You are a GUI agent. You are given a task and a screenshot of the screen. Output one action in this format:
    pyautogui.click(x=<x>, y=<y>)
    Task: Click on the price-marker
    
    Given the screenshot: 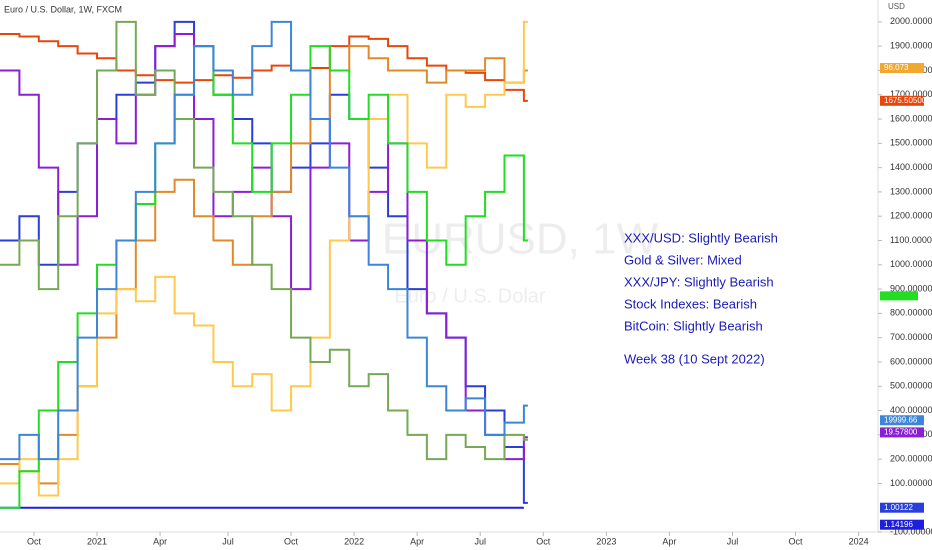 What is the action you would take?
    pyautogui.click(x=899, y=296)
    